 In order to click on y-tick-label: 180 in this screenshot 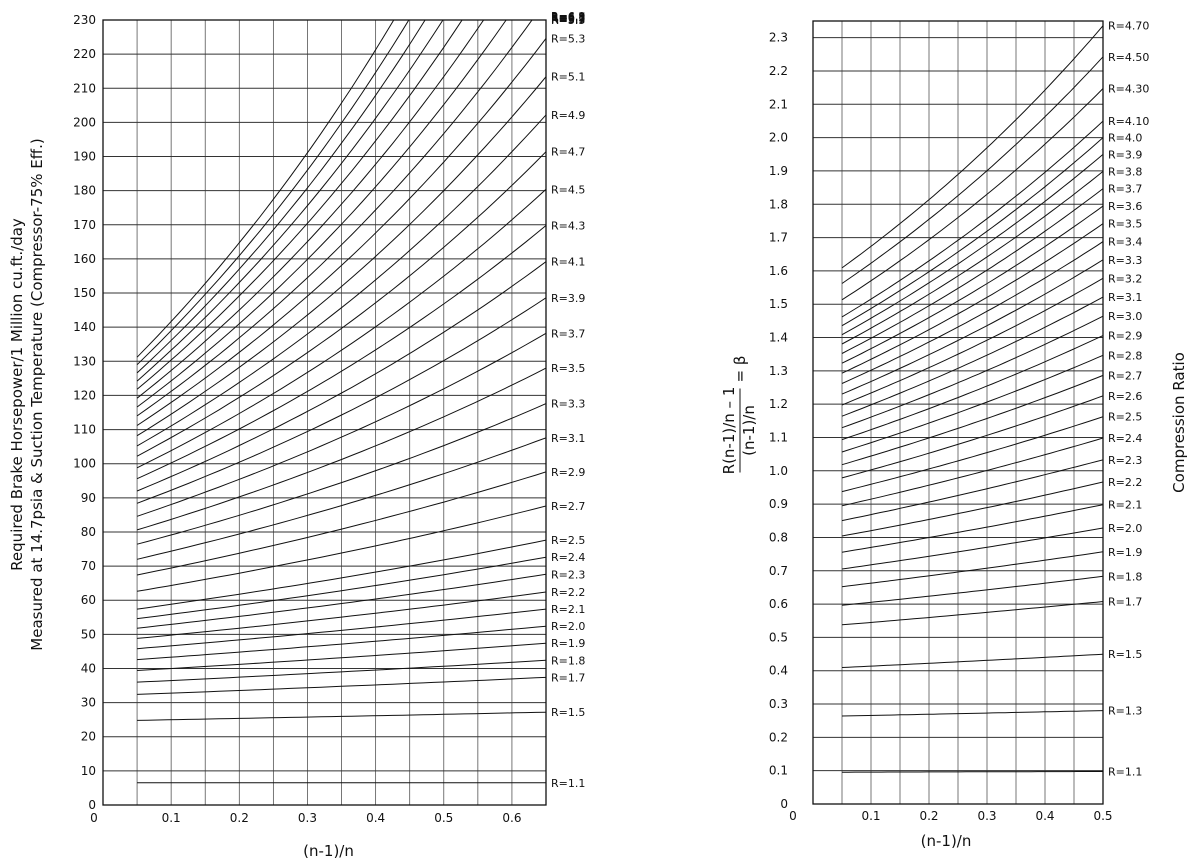, I will do `click(84, 191)`.